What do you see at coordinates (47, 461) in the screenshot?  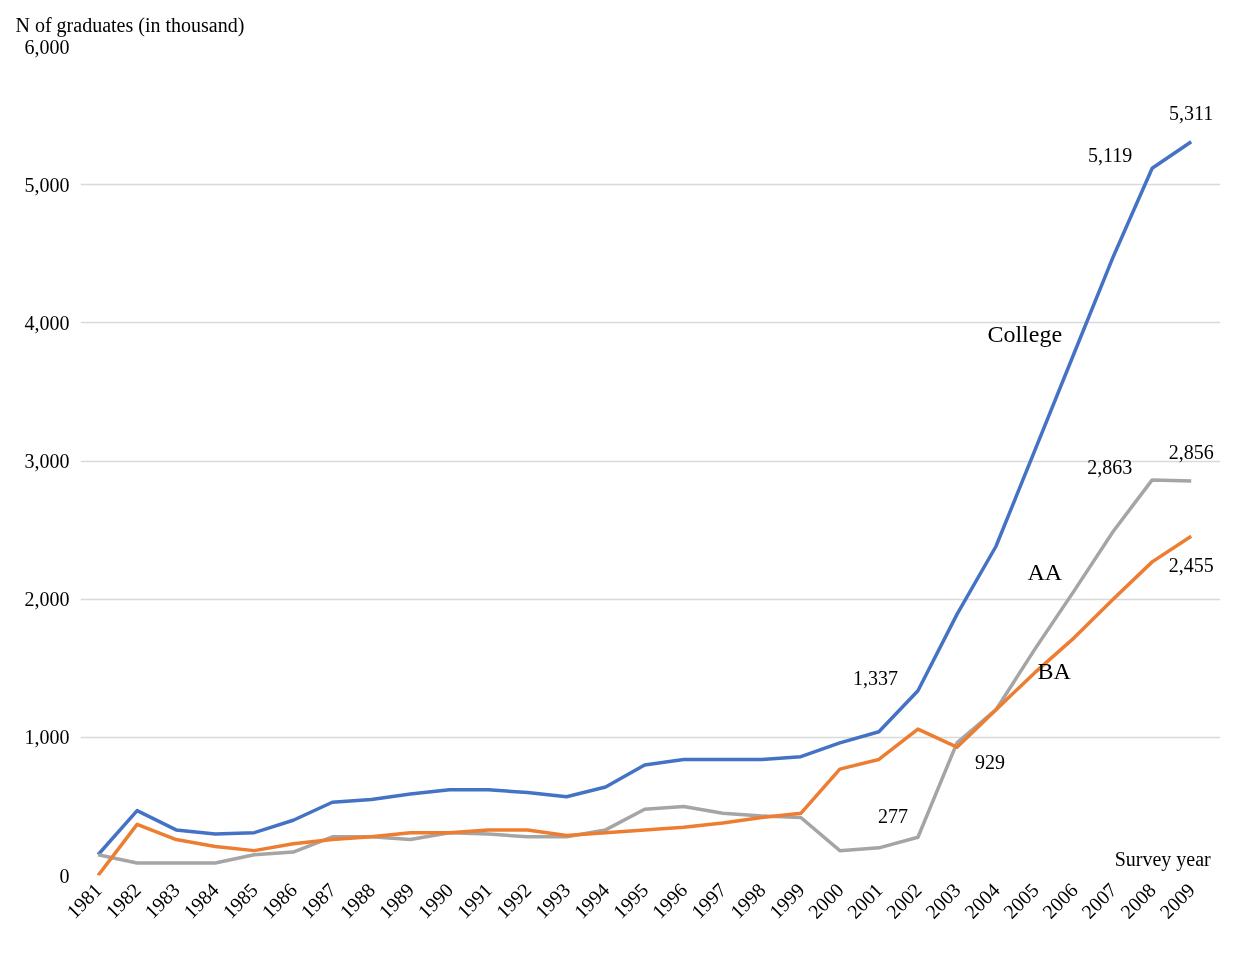 I see `y-tick-label: 3,000` at bounding box center [47, 461].